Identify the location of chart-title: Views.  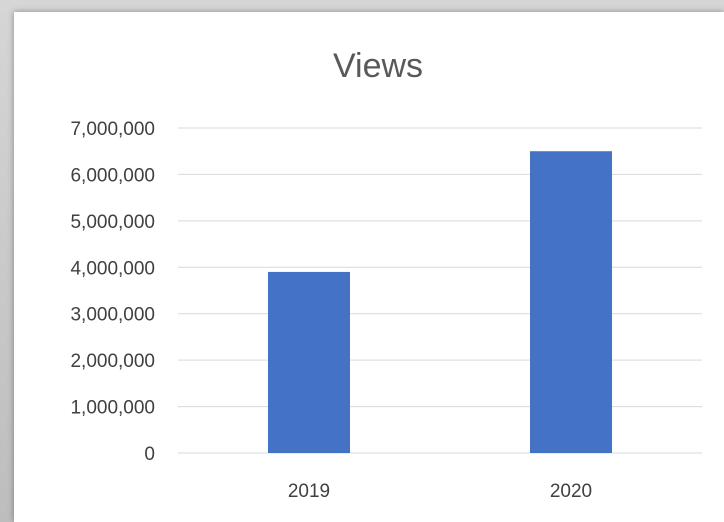
(378, 66).